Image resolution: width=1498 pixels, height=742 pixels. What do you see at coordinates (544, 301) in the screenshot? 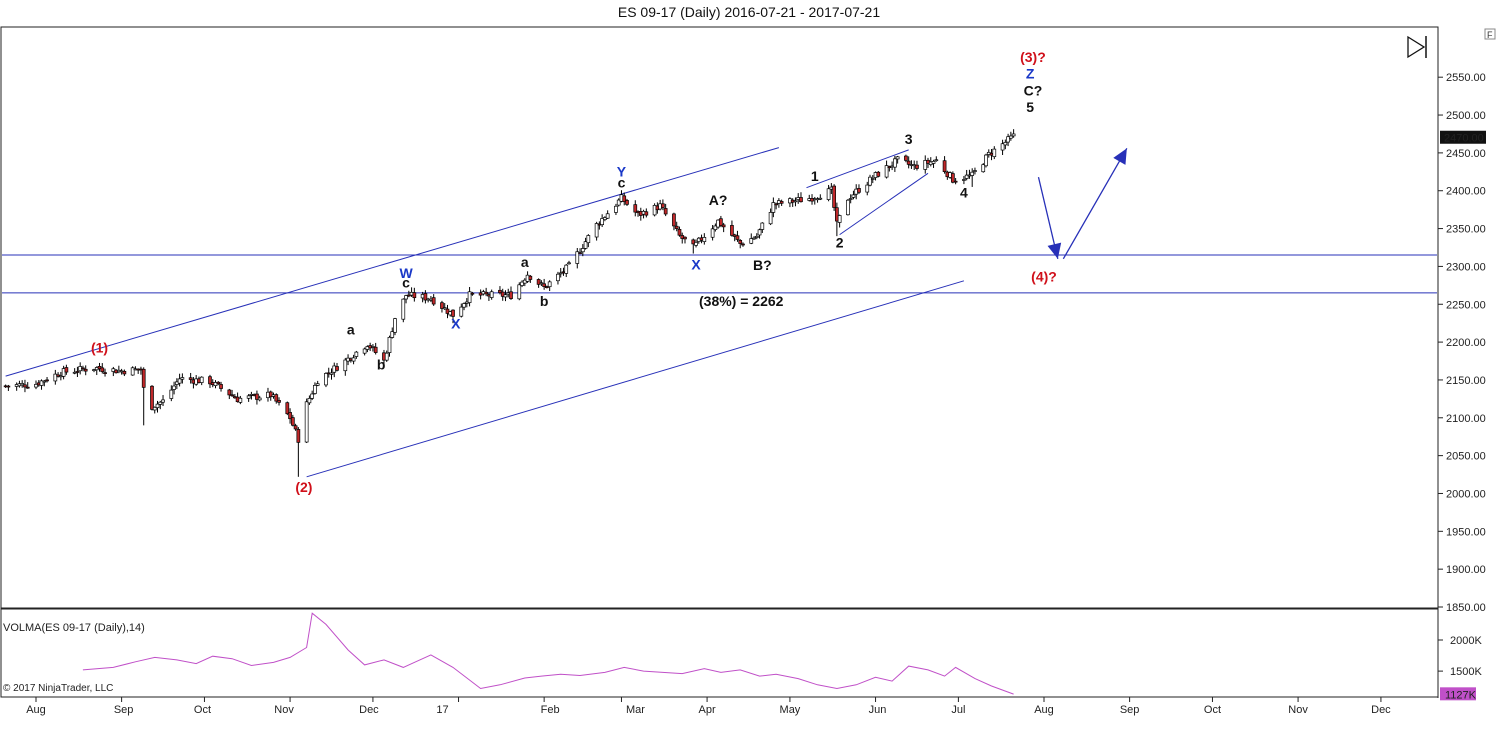
I see `wave-label: b` at bounding box center [544, 301].